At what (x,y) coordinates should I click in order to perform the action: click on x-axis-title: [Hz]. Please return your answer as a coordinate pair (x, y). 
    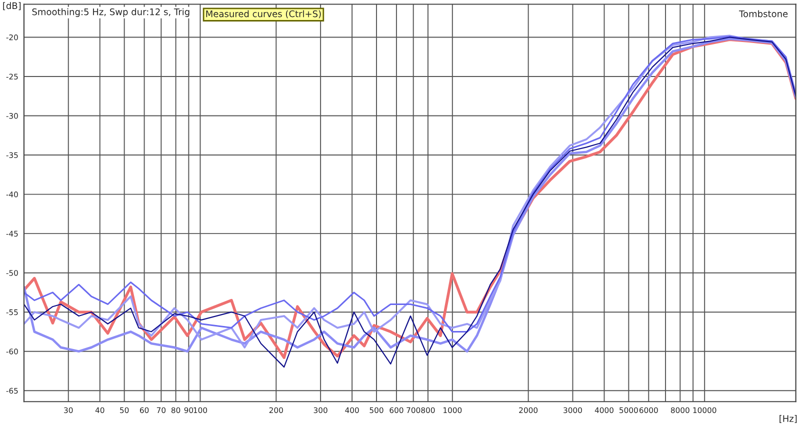
    Looking at the image, I should click on (788, 419).